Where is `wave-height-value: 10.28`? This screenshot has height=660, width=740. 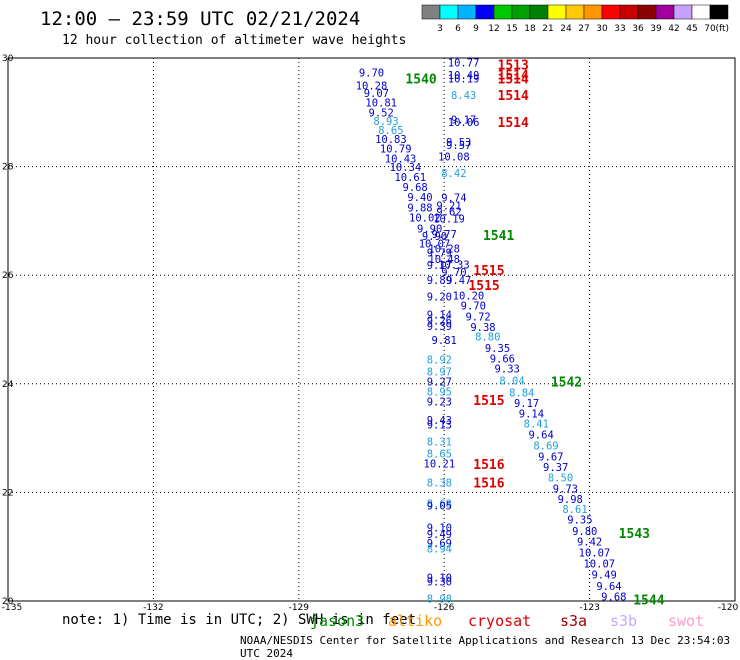 wave-height-value: 10.28 is located at coordinates (444, 250).